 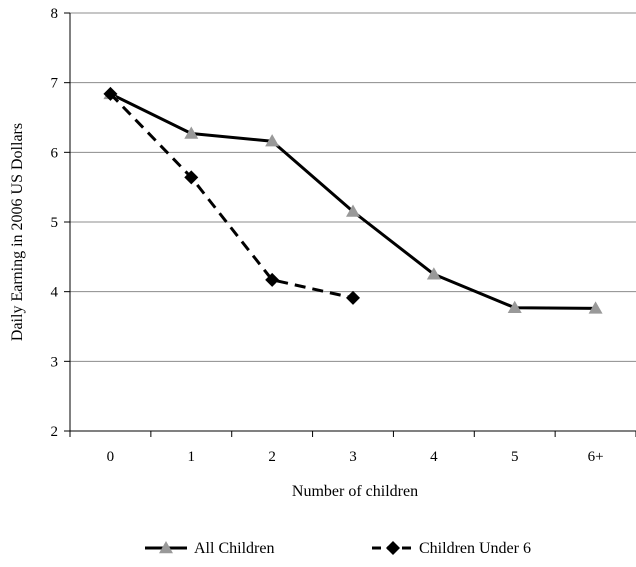 What do you see at coordinates (55, 293) in the screenshot?
I see `y-tick-label-4: 4` at bounding box center [55, 293].